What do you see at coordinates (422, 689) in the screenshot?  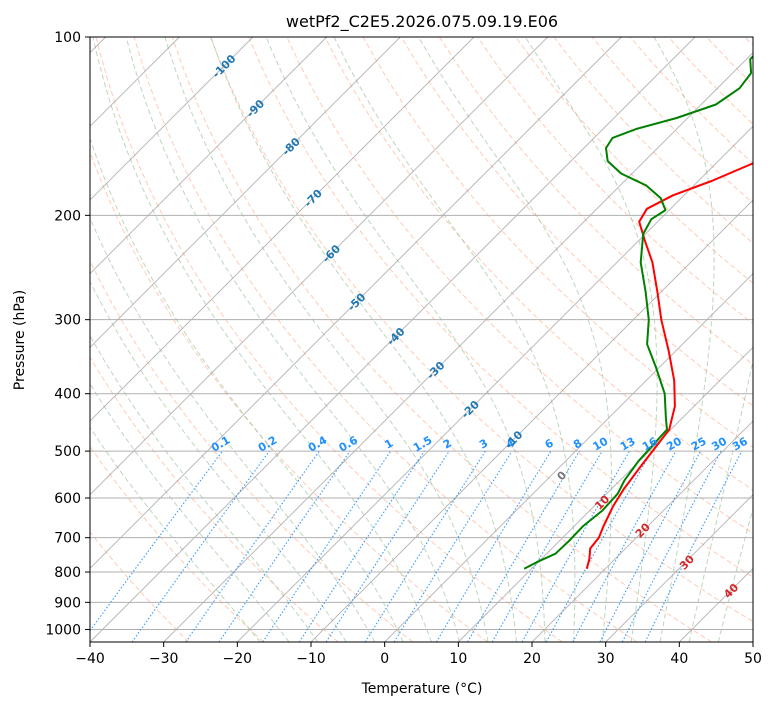 I see `x-axis-label: Temperature (°C)` at bounding box center [422, 689].